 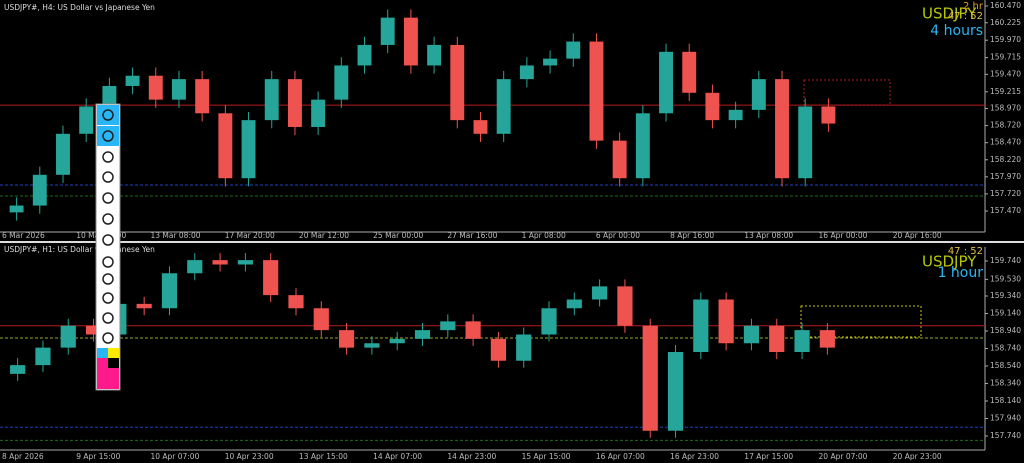 What do you see at coordinates (250, 235) in the screenshot?
I see `x-tick-label: 17 Mar 20:00` at bounding box center [250, 235].